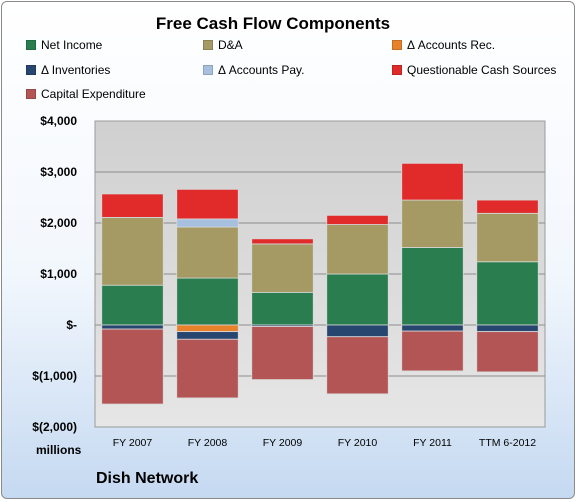 The height and width of the screenshot is (502, 578). Describe the element at coordinates (59, 450) in the screenshot. I see `units-label: millions` at that location.